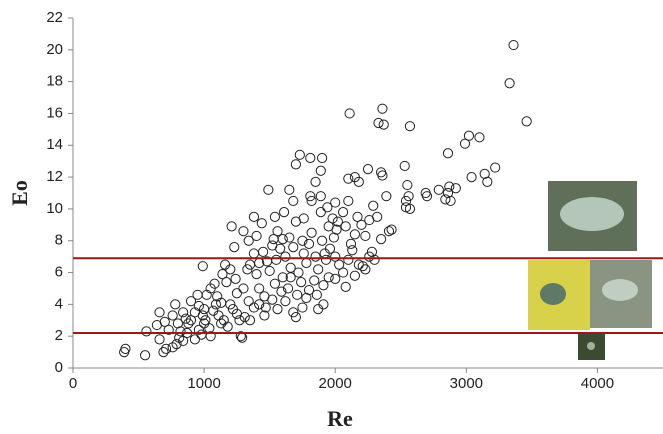 This screenshot has width=663, height=434. What do you see at coordinates (466, 383) in the screenshot?
I see `x-tick-label: 3000` at bounding box center [466, 383].